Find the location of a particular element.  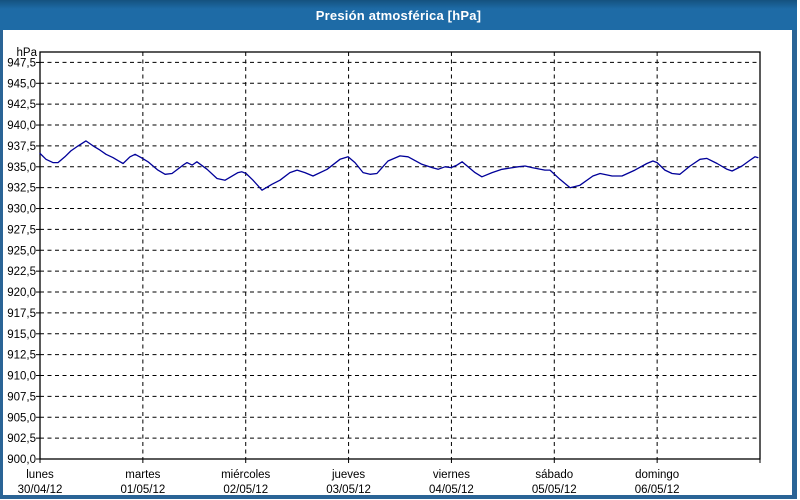

x-date-label: 01/05/12 is located at coordinates (142, 490).